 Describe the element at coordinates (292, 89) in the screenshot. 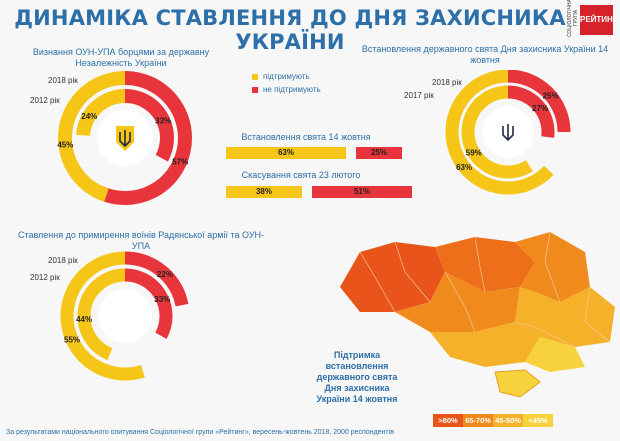

I see `legend-not-label: не підтримують` at that location.